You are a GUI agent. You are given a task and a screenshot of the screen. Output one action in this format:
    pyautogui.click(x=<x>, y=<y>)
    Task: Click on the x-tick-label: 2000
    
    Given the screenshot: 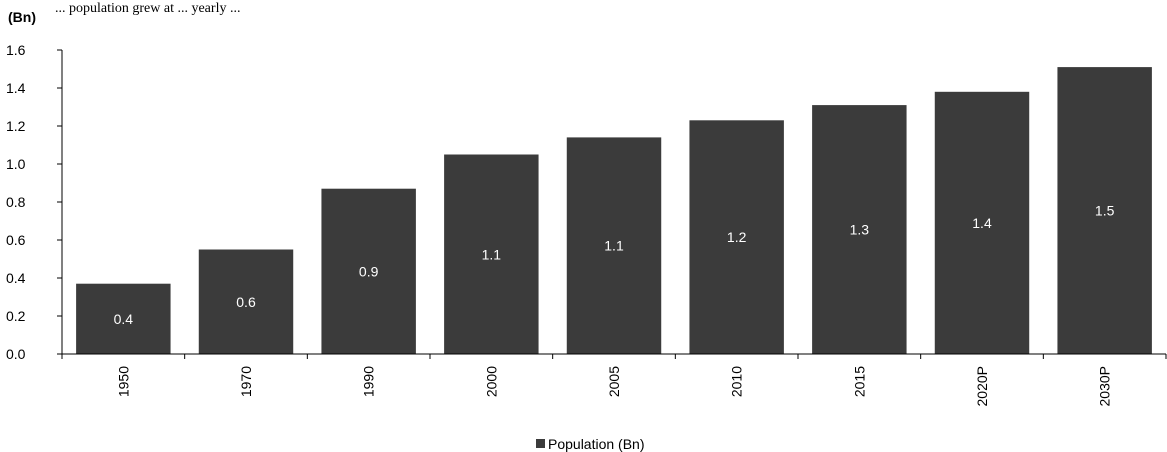 What is the action you would take?
    pyautogui.click(x=491, y=381)
    